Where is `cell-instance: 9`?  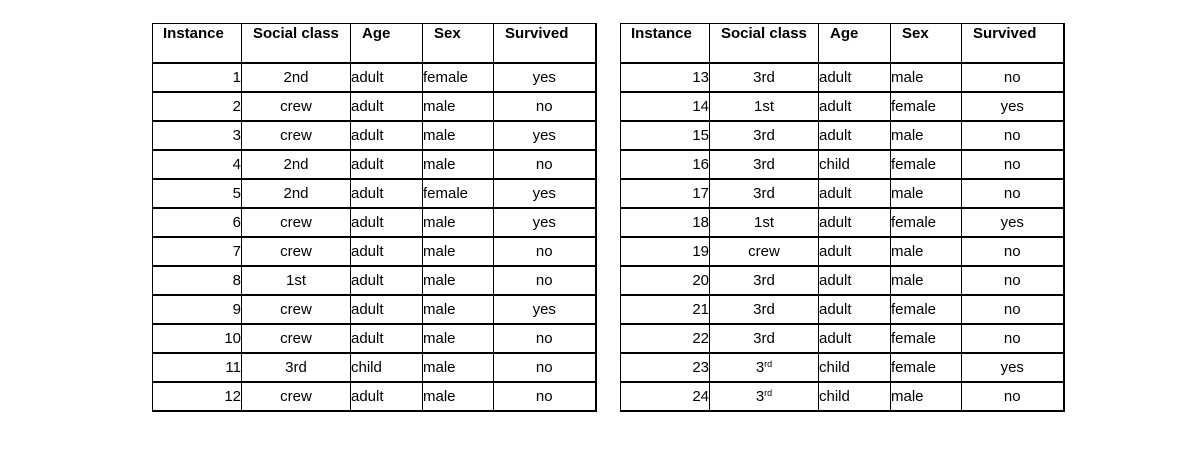 cell-instance: 9 is located at coordinates (197, 309).